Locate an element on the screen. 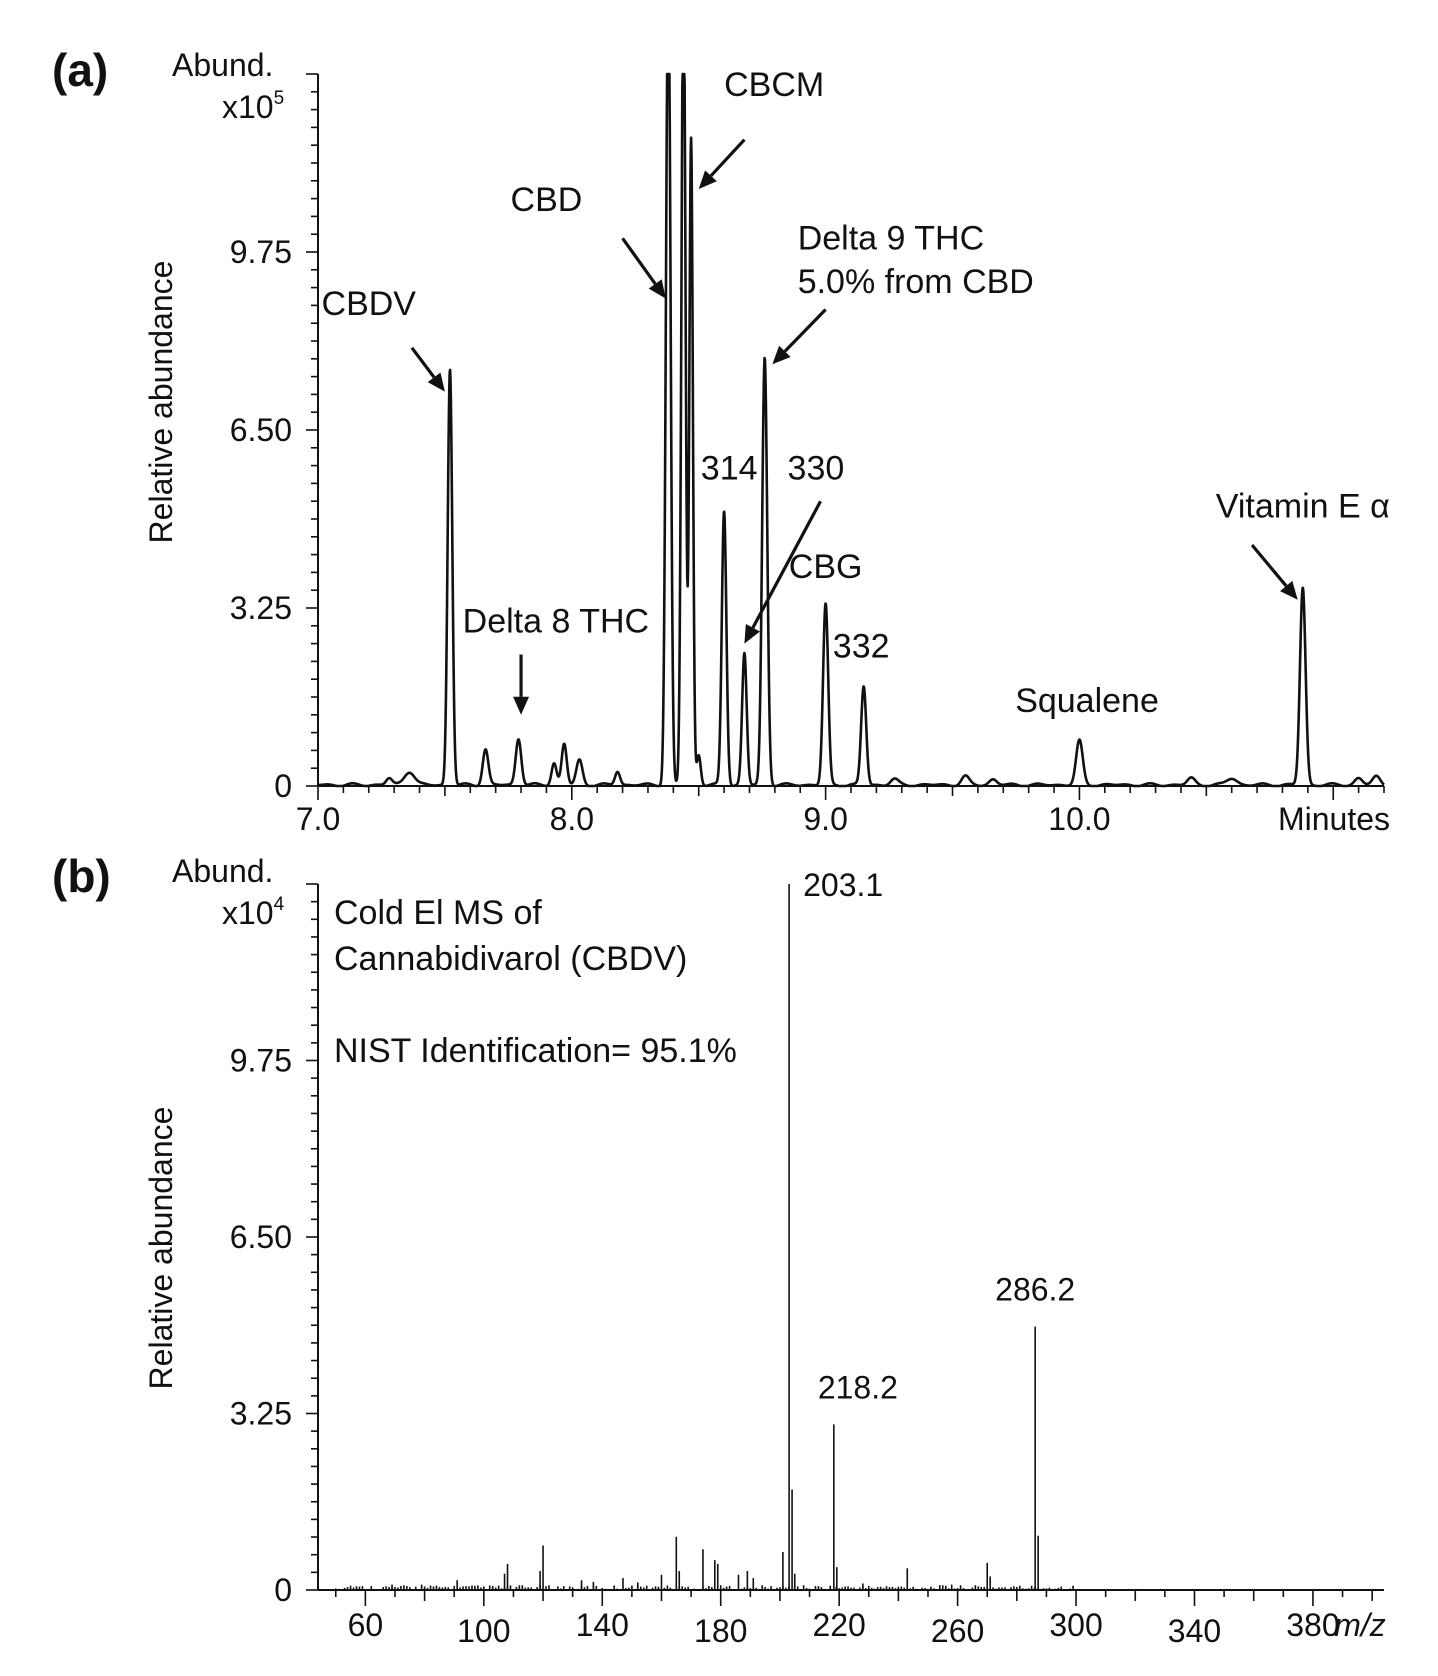 This screenshot has height=1676, width=1438. panel-b-label: (b) is located at coordinates (81, 876).